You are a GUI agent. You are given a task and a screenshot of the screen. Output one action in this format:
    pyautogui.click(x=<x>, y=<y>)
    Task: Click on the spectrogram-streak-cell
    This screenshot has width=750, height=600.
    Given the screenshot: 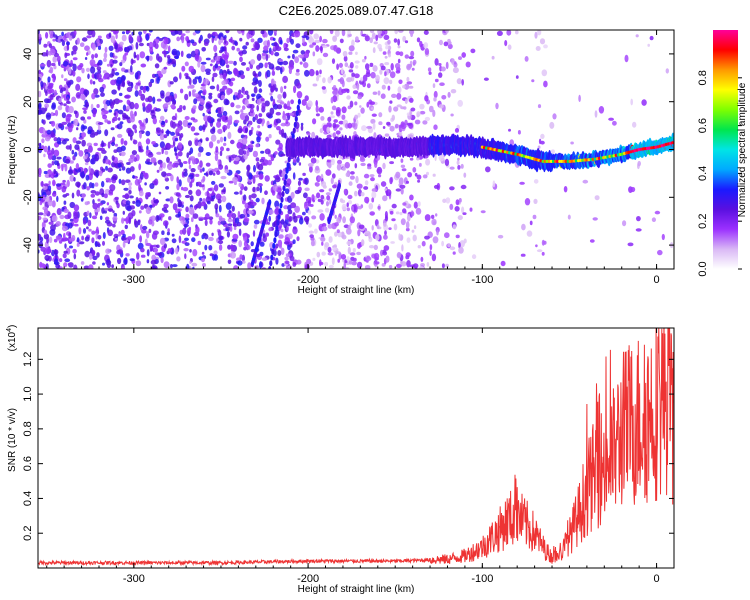 What is the action you would take?
    pyautogui.click(x=281, y=205)
    